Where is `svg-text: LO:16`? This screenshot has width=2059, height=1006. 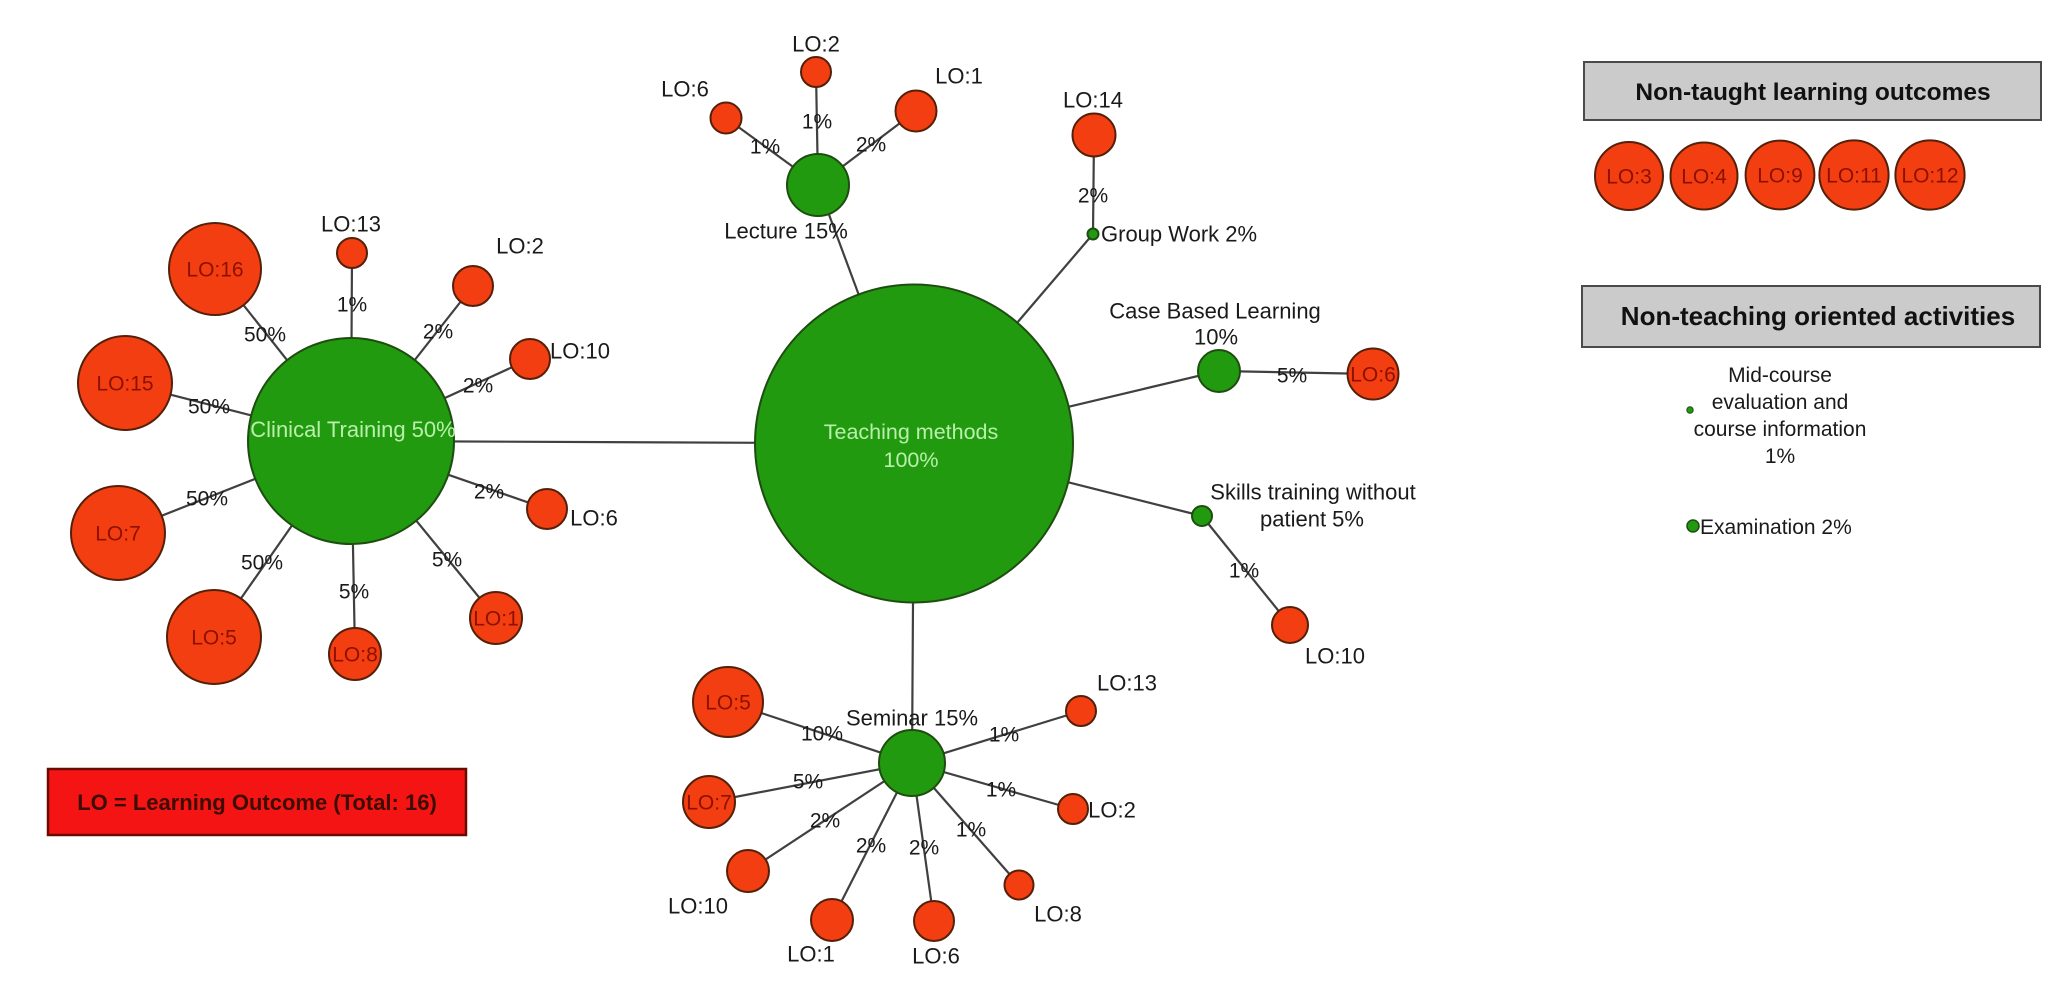 svg-text: LO:16 is located at coordinates (214, 270).